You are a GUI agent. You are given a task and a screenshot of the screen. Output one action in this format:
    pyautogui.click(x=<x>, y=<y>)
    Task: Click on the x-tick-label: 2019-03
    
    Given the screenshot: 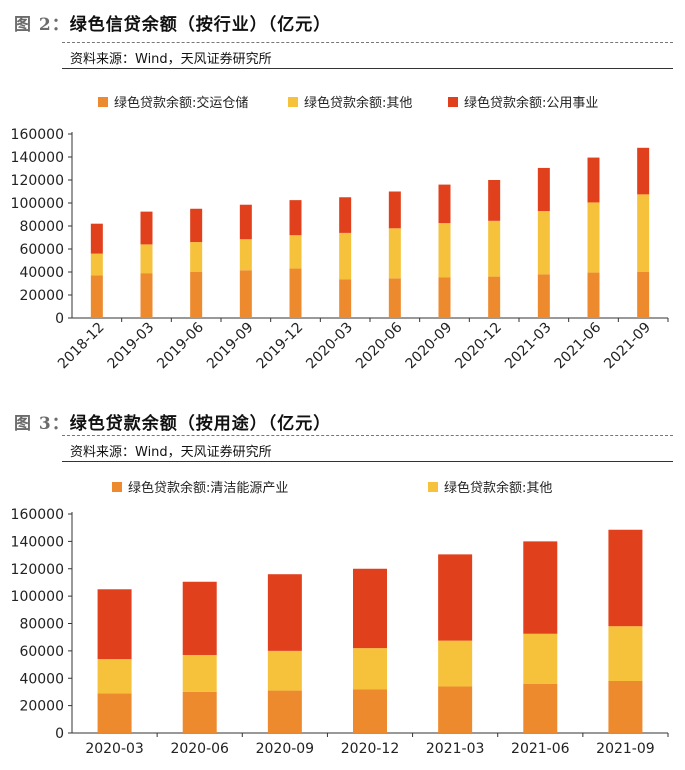 What is the action you would take?
    pyautogui.click(x=131, y=346)
    